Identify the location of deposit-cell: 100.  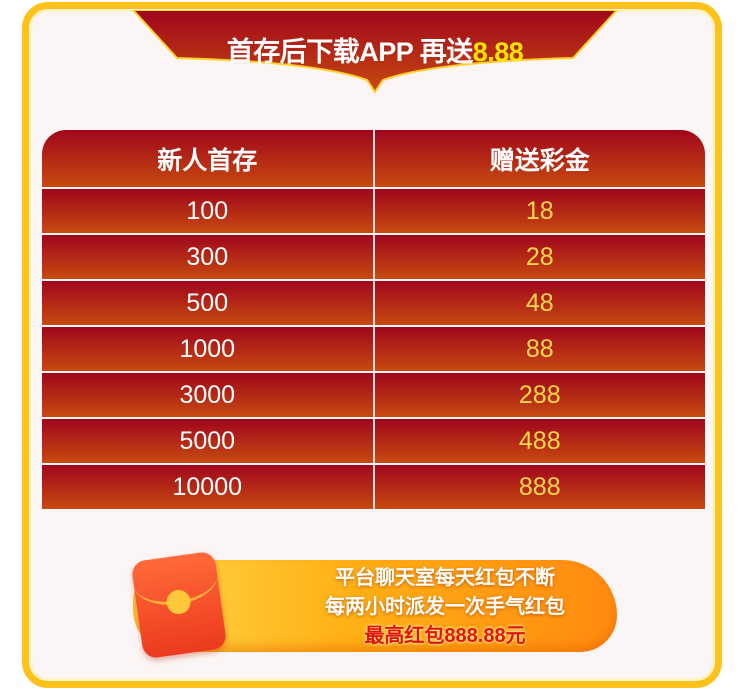
(208, 211).